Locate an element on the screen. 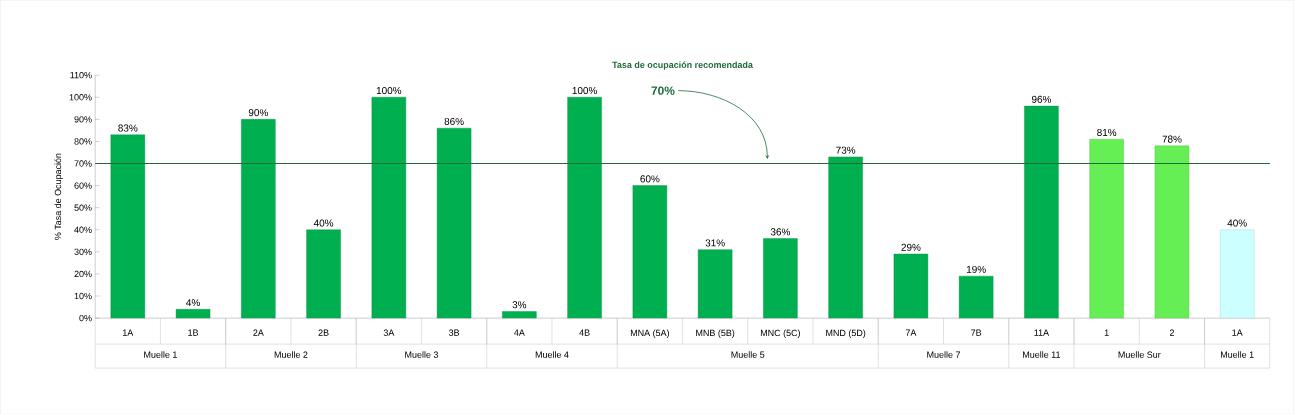 The image size is (1294, 414). x-tick-label: 2A is located at coordinates (258, 332).